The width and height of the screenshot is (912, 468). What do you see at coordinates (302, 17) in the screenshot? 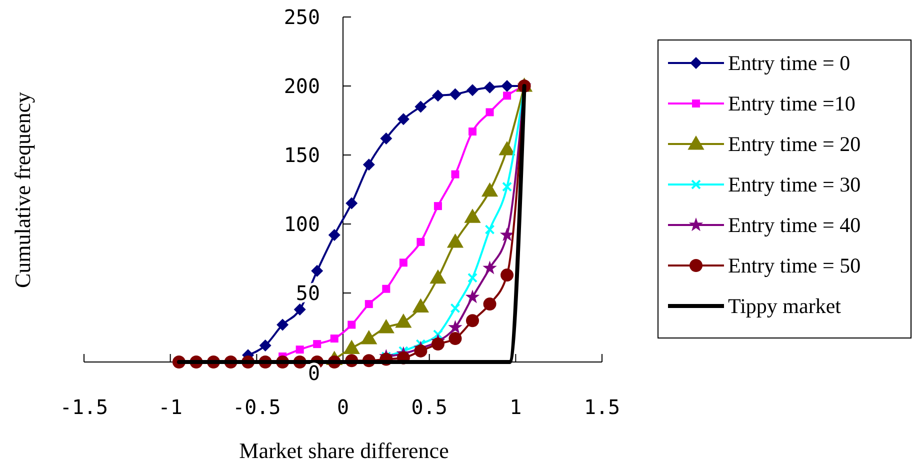
I see `y-tick-label: 250` at bounding box center [302, 17].